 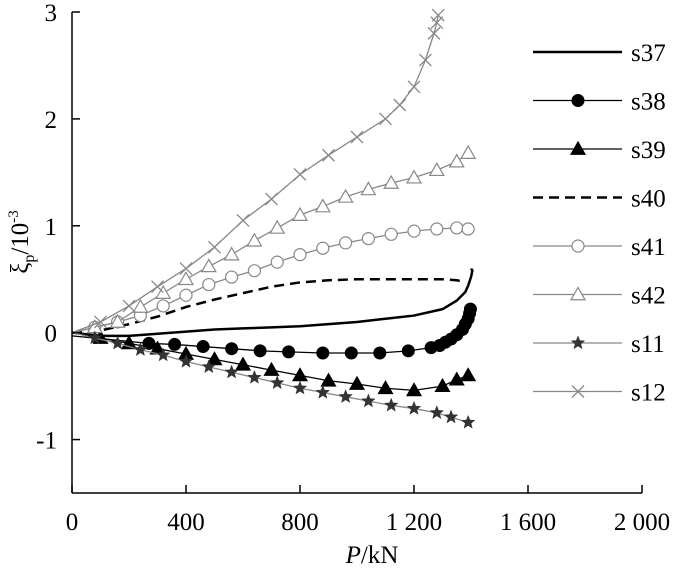 I want to click on series-line-s37, so click(x=272, y=302).